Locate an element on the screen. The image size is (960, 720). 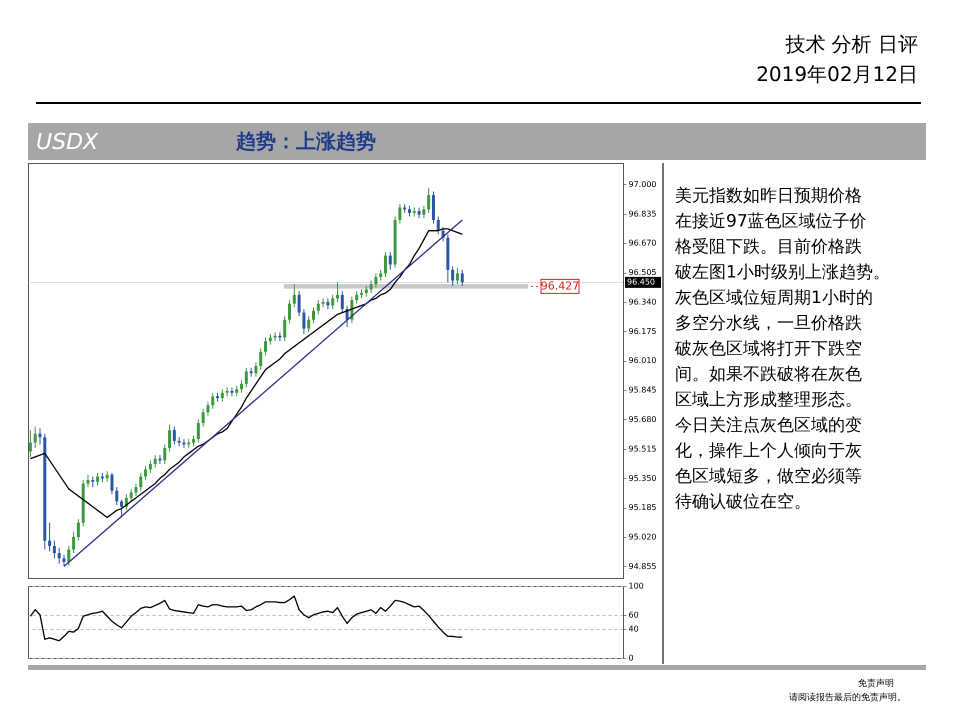
y-tick-label: 96.010 is located at coordinates (642, 361).